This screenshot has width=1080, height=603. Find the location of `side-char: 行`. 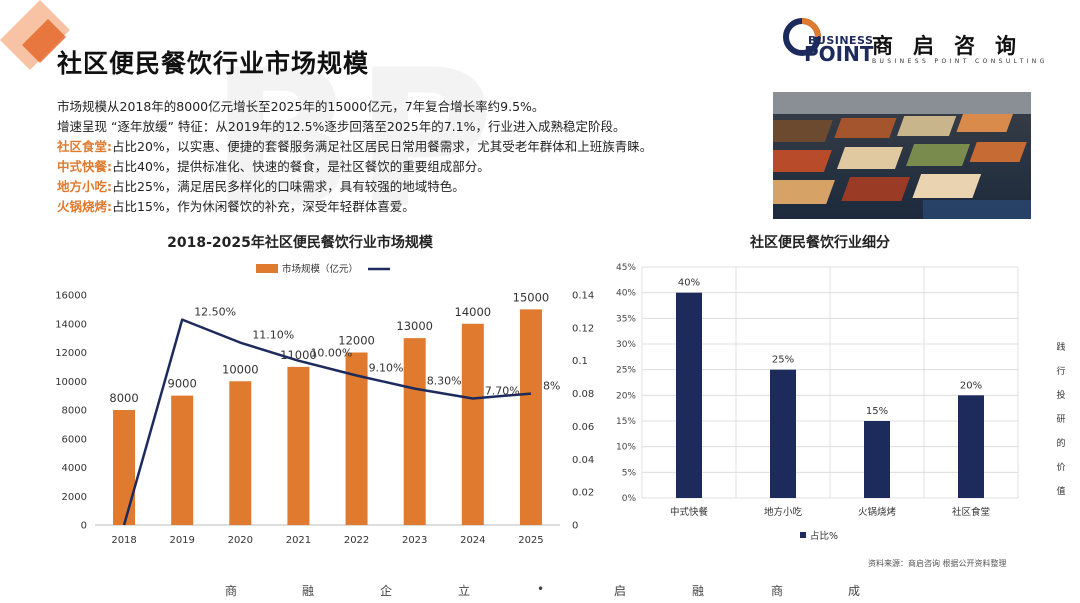

side-char: 行 is located at coordinates (1061, 372).